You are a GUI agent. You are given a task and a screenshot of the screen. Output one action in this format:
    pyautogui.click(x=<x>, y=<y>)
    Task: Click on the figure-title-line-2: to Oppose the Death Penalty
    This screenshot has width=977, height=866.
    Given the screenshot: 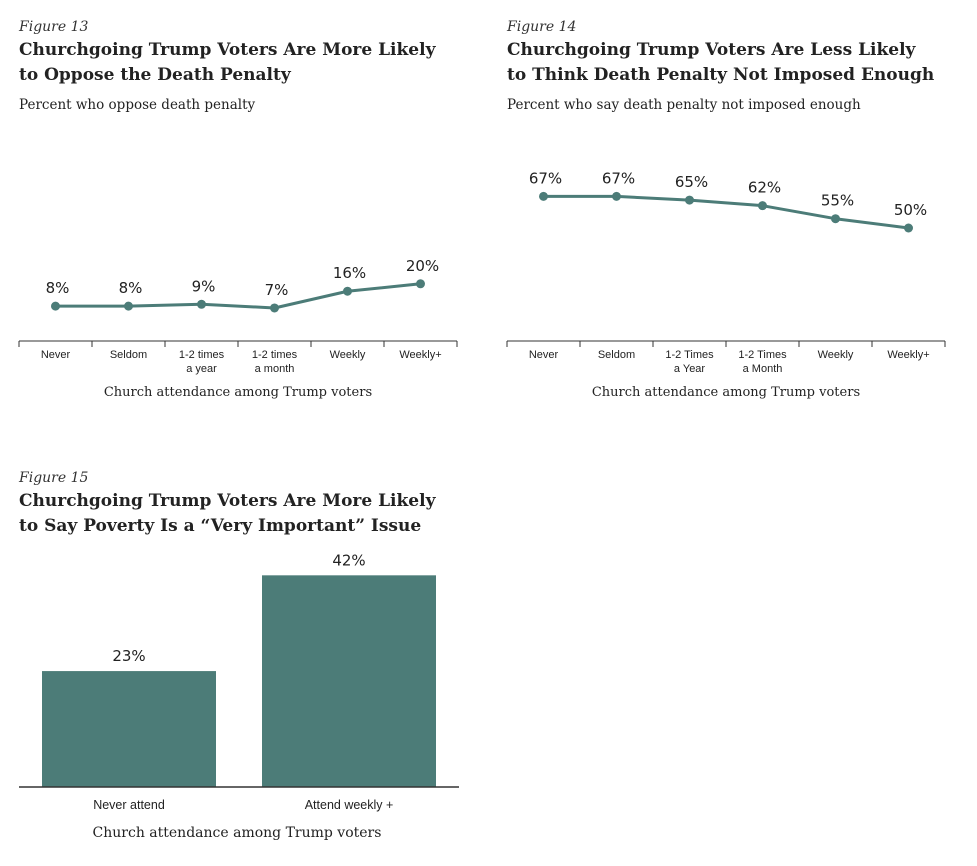 What is the action you would take?
    pyautogui.click(x=155, y=75)
    